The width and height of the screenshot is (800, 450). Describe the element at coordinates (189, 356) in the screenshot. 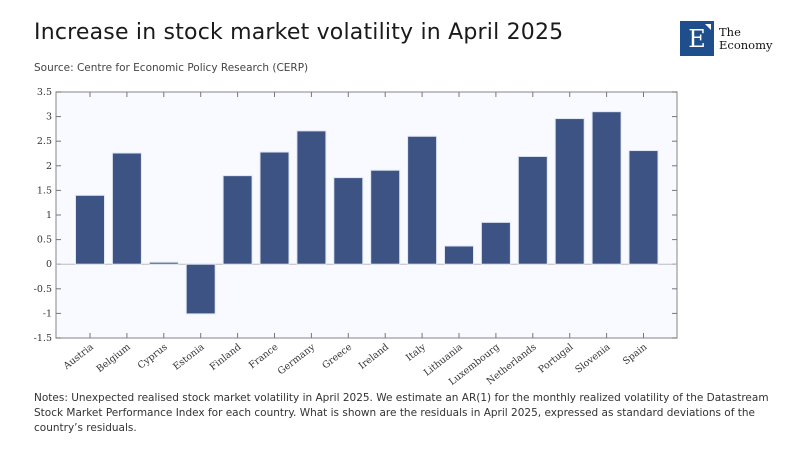

I see `x-tick-label: Estonia` at that location.